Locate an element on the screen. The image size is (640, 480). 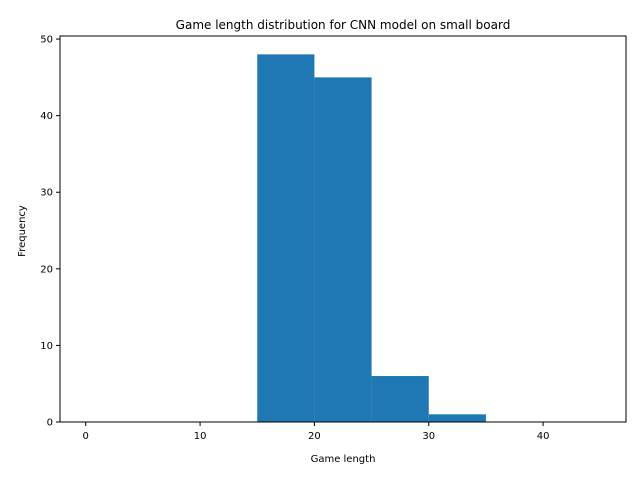
x-axis-label: Game length is located at coordinates (343, 459).